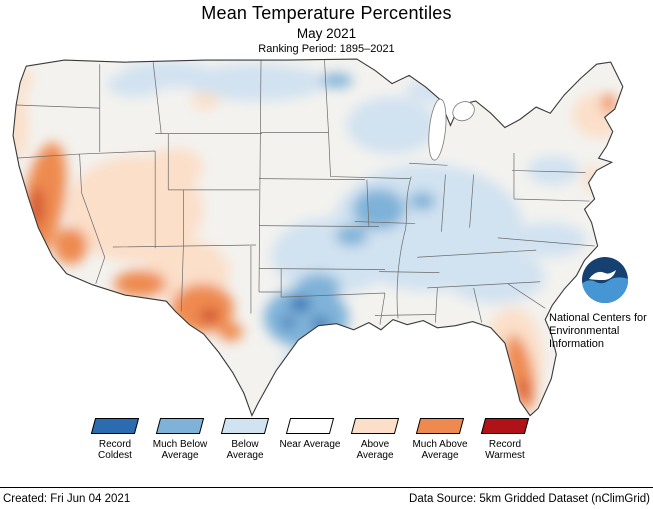 This screenshot has width=653, height=509. What do you see at coordinates (605, 280) in the screenshot?
I see `noaa-logo-icon` at bounding box center [605, 280].